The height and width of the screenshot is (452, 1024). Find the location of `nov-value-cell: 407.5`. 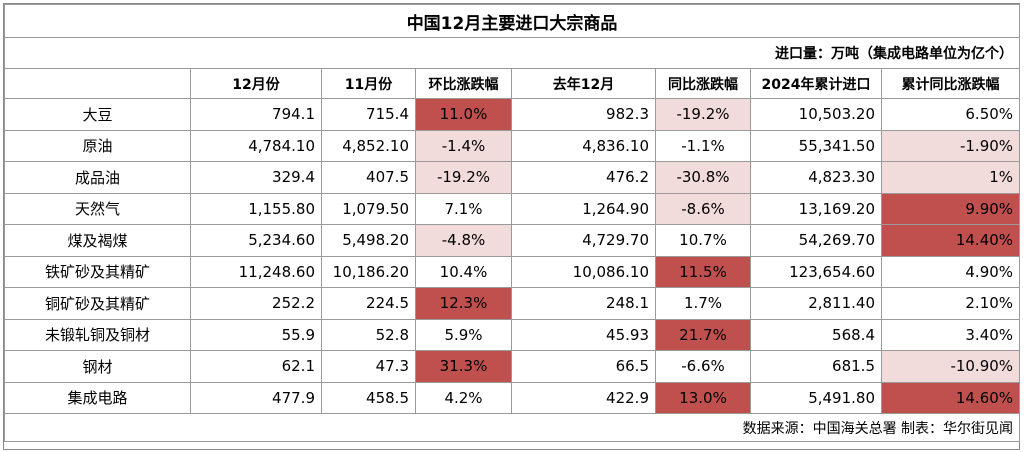

nov-value-cell: 407.5 is located at coordinates (368, 177).